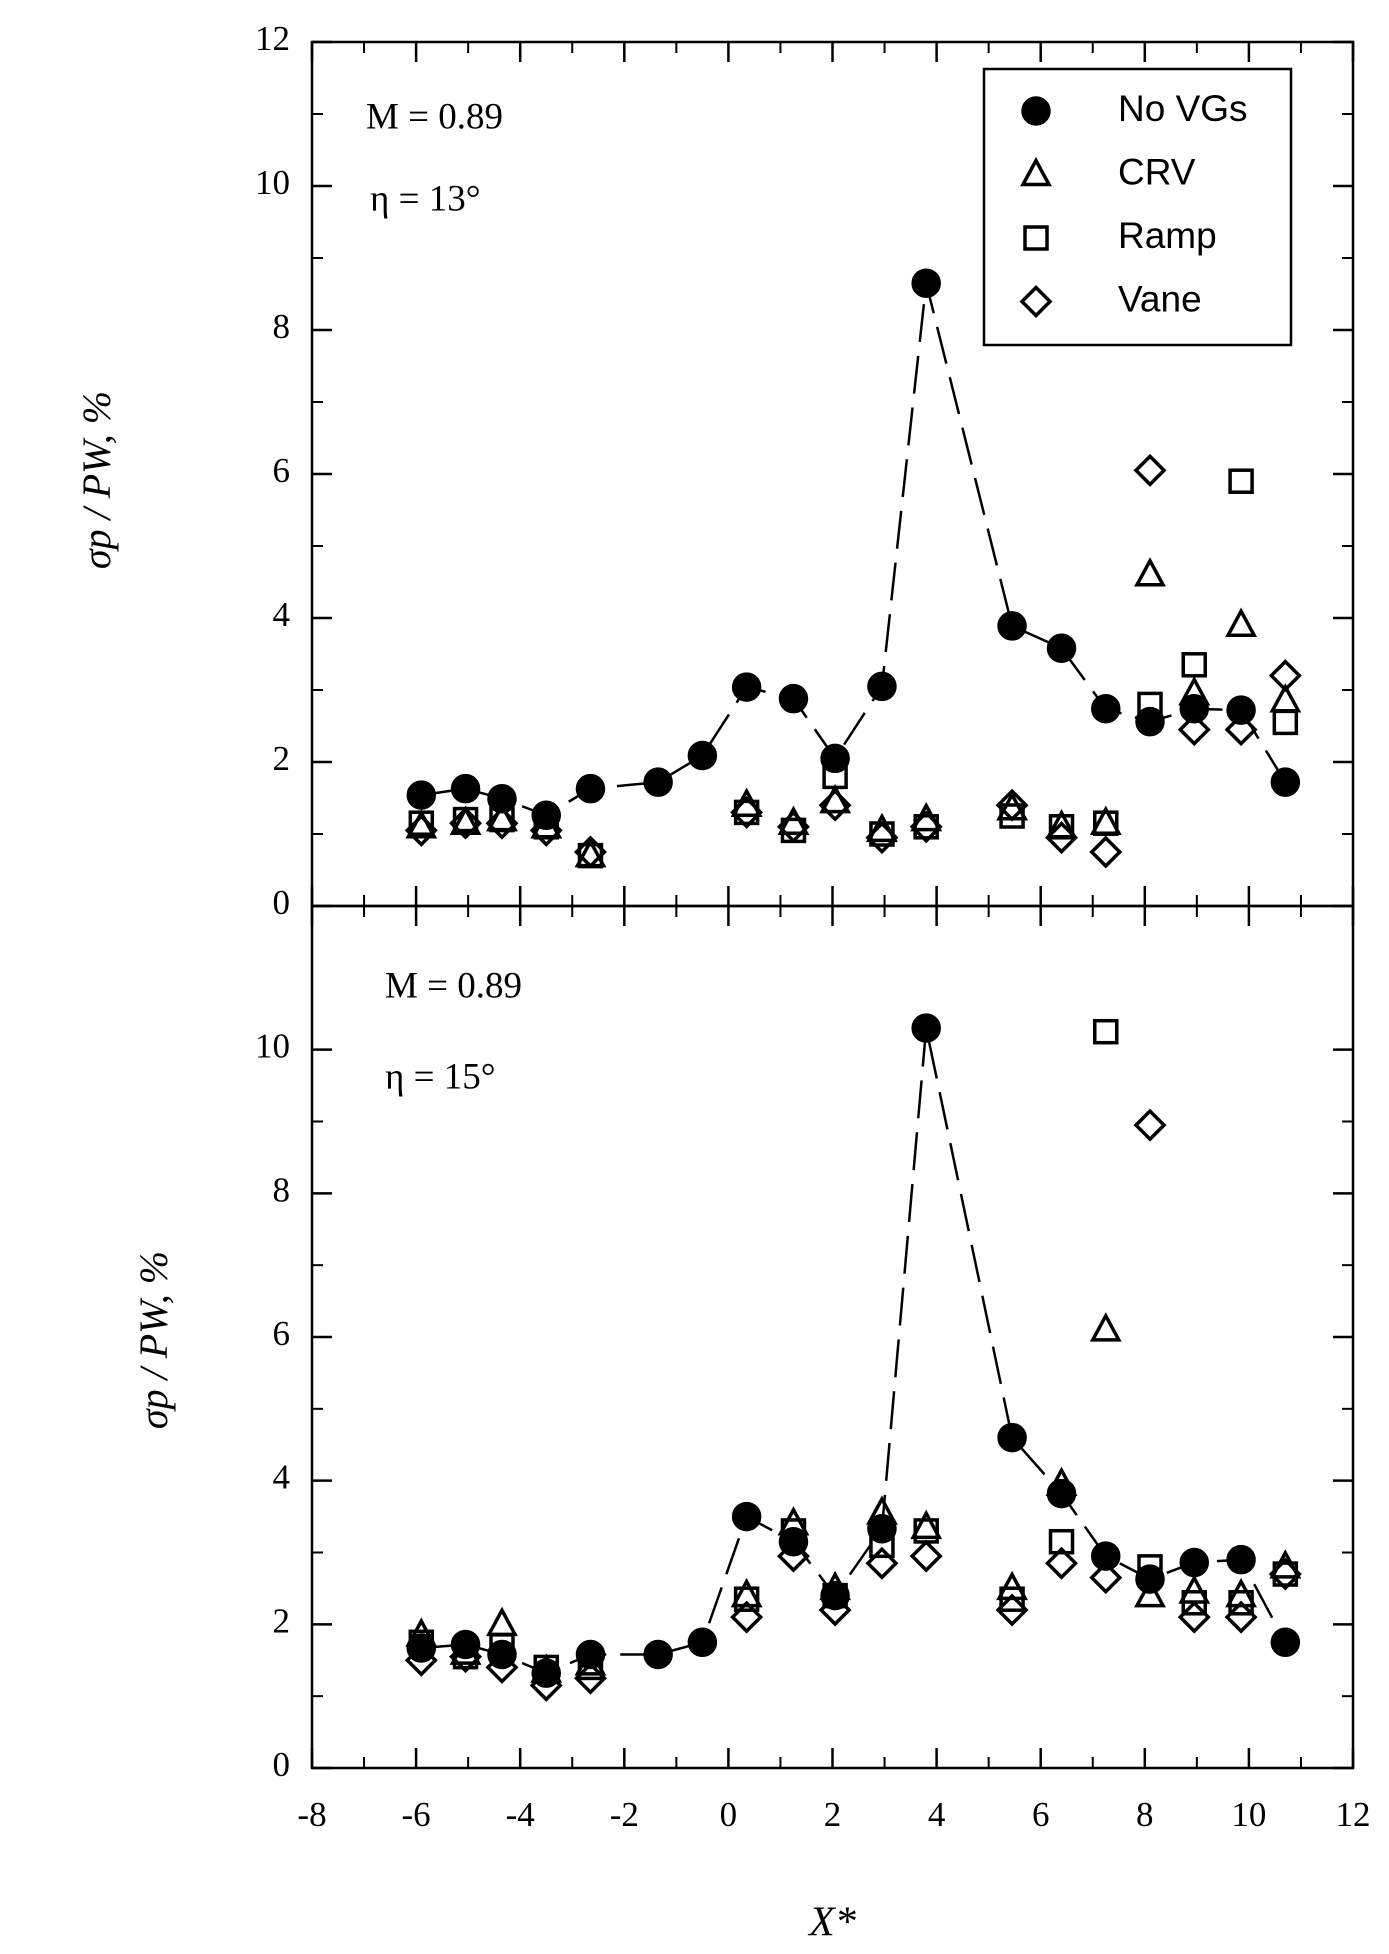 This screenshot has height=1954, width=1389. What do you see at coordinates (272, 38) in the screenshot?
I see `y-tick-label: 12` at bounding box center [272, 38].